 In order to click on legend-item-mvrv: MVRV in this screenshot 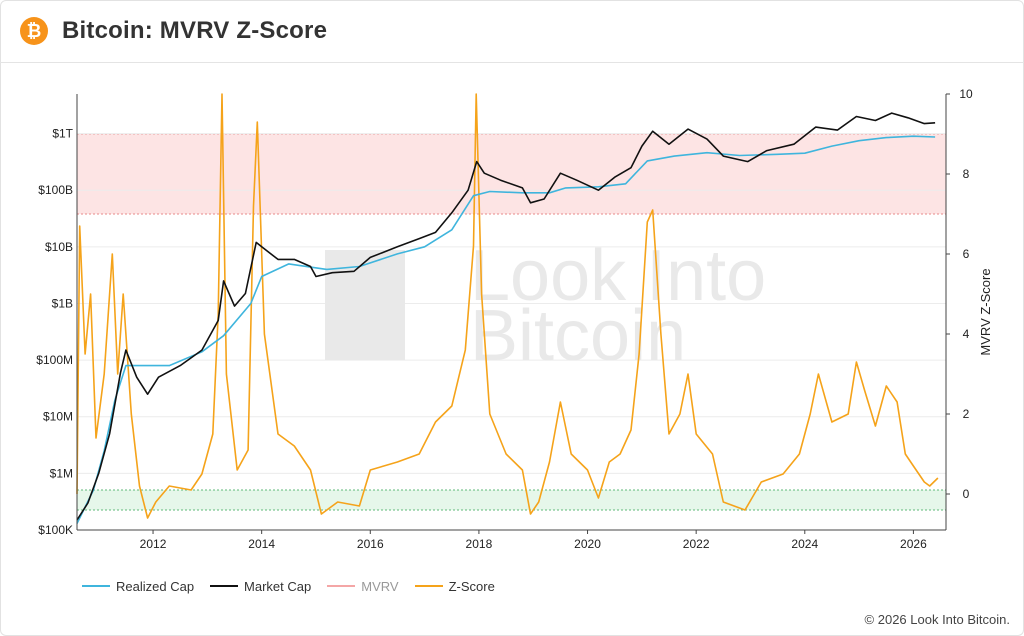, I will do `click(363, 586)`.